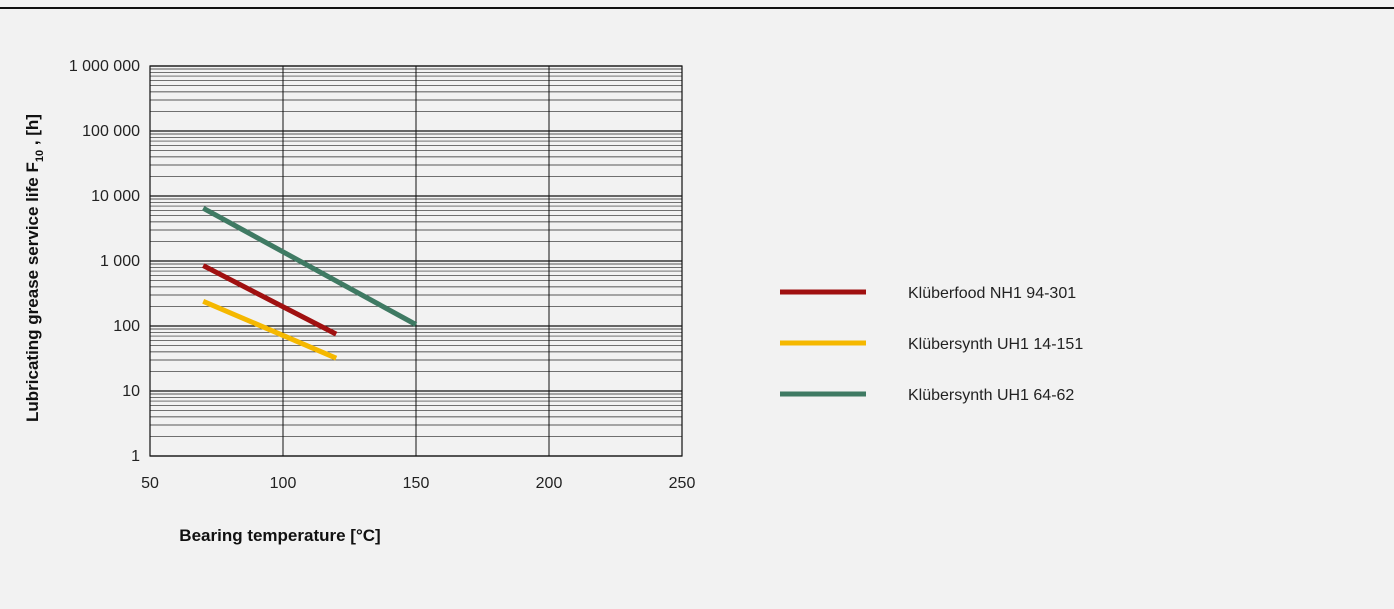 Image resolution: width=1394 pixels, height=609 pixels. Describe the element at coordinates (115, 196) in the screenshot. I see `y-tick-label: 10 000` at that location.